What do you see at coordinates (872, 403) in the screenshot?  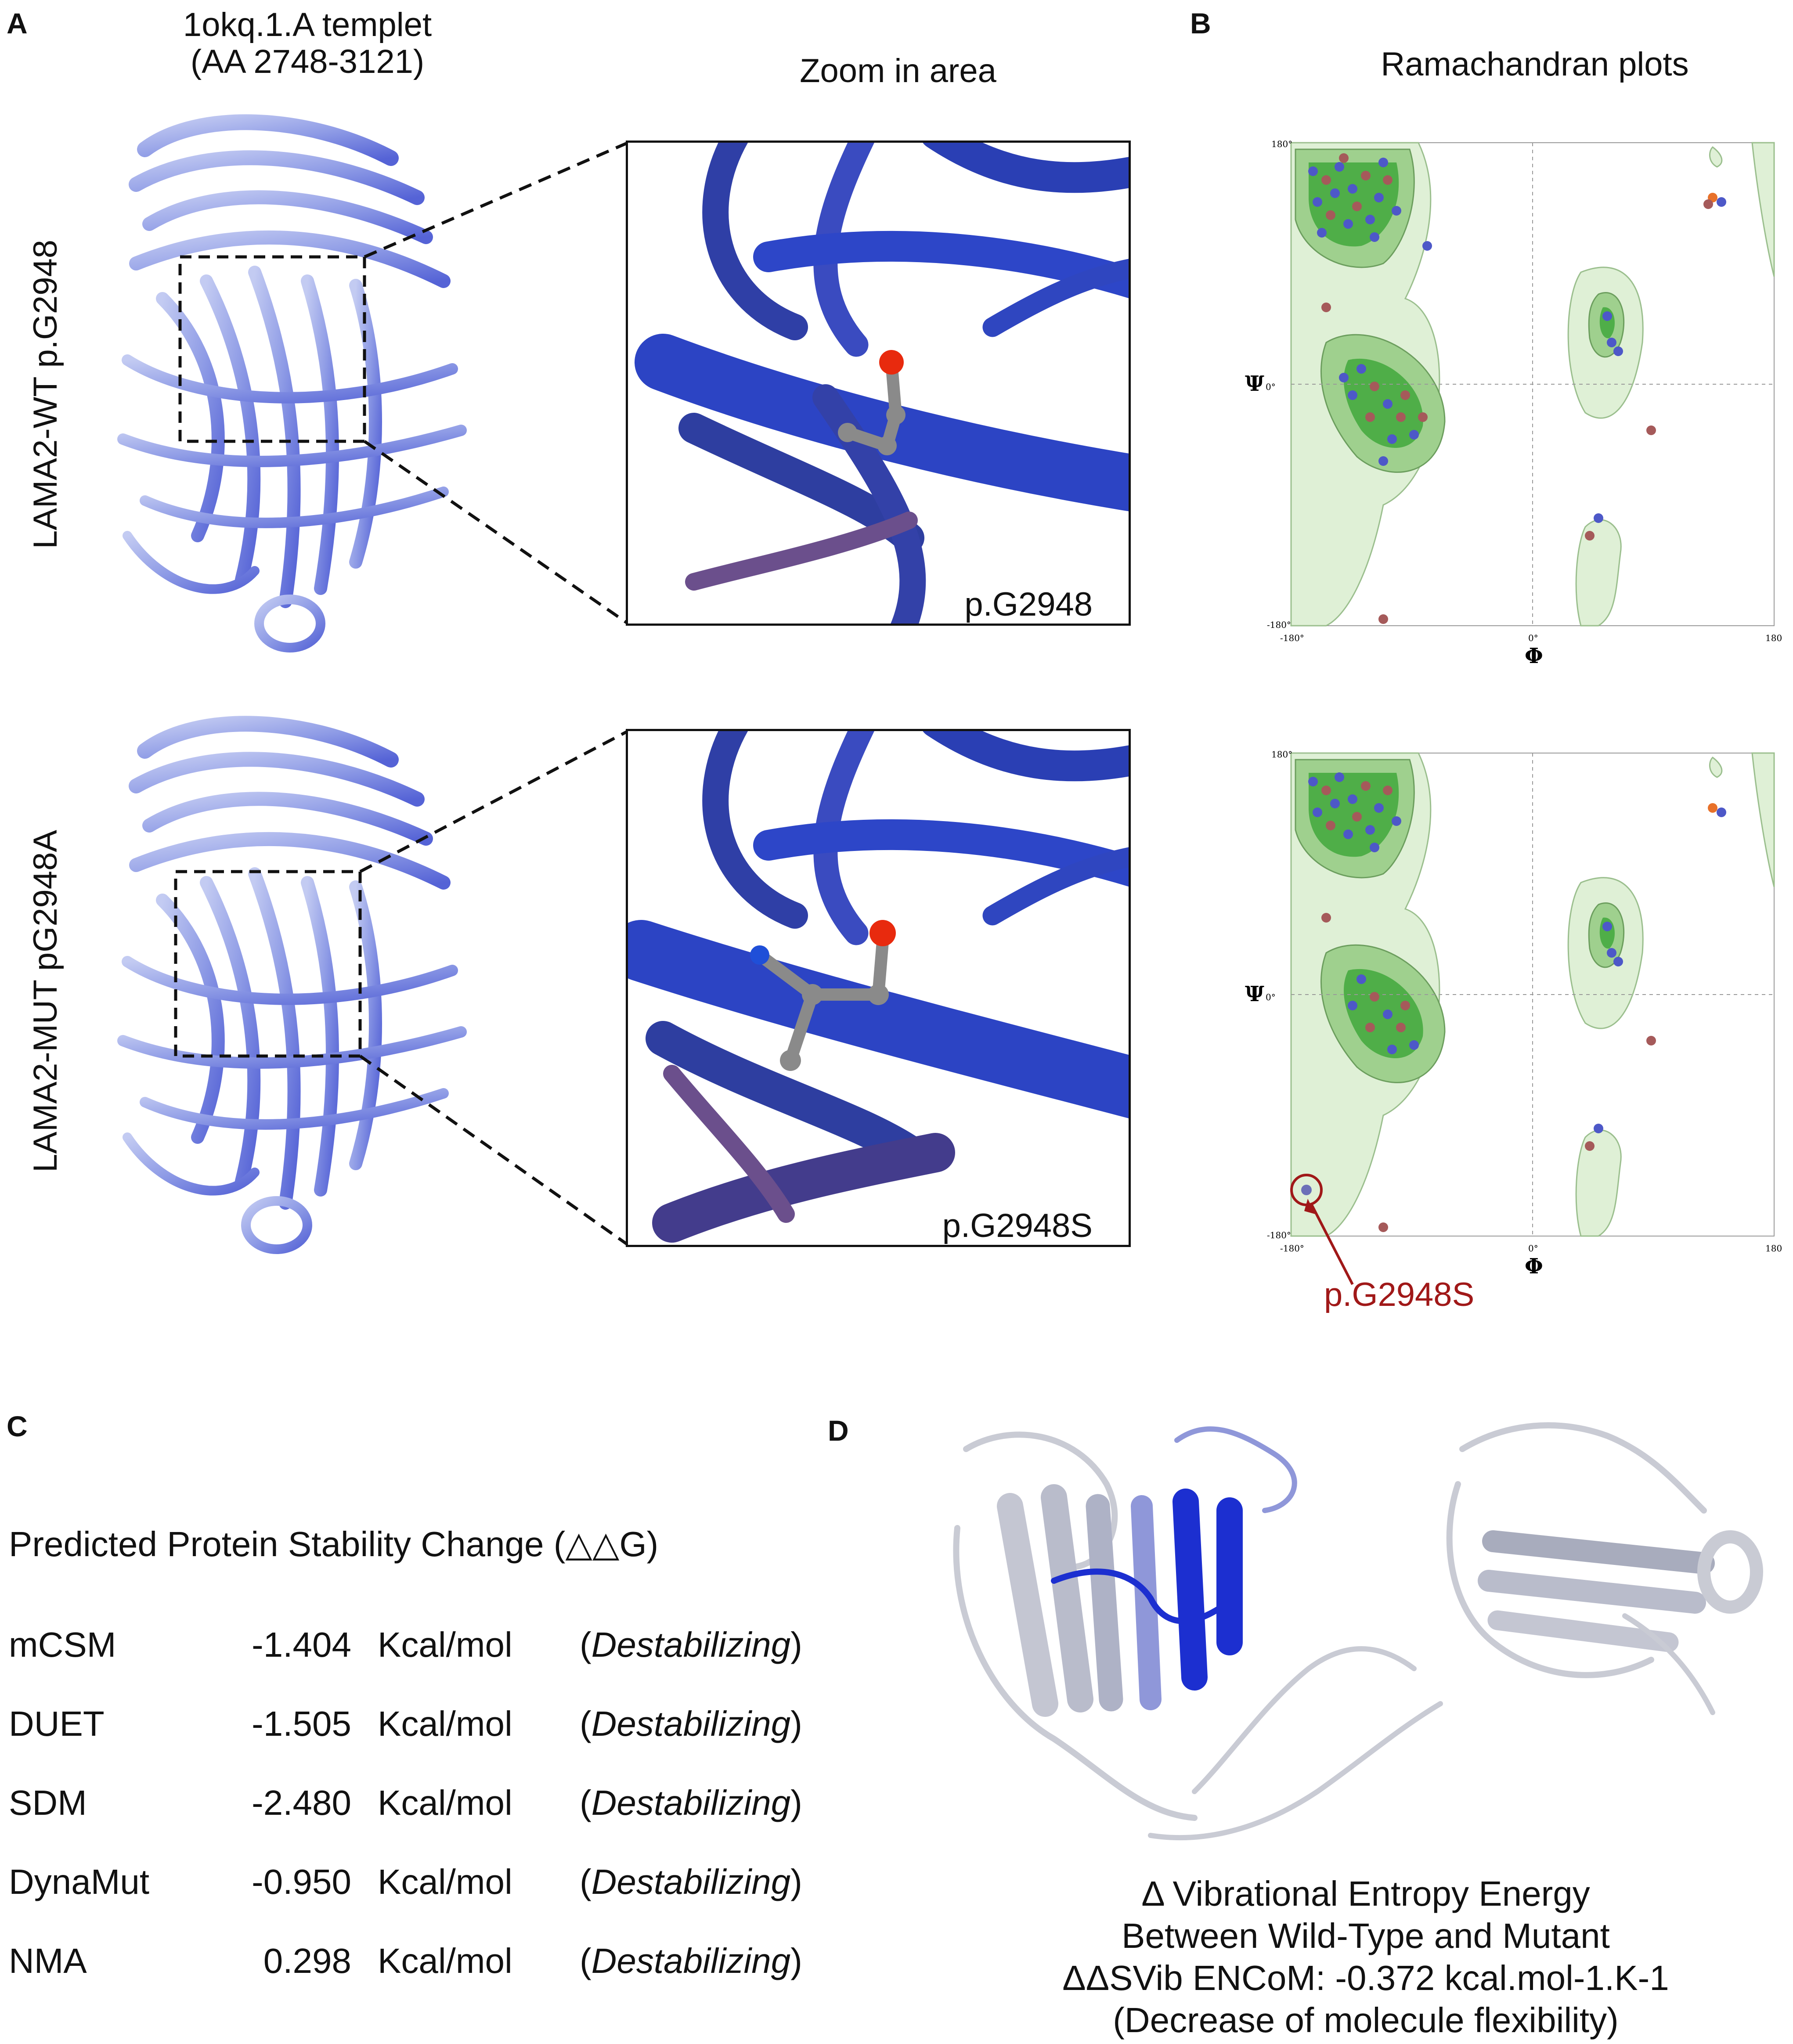 I see `wt-residue-sticks` at bounding box center [872, 403].